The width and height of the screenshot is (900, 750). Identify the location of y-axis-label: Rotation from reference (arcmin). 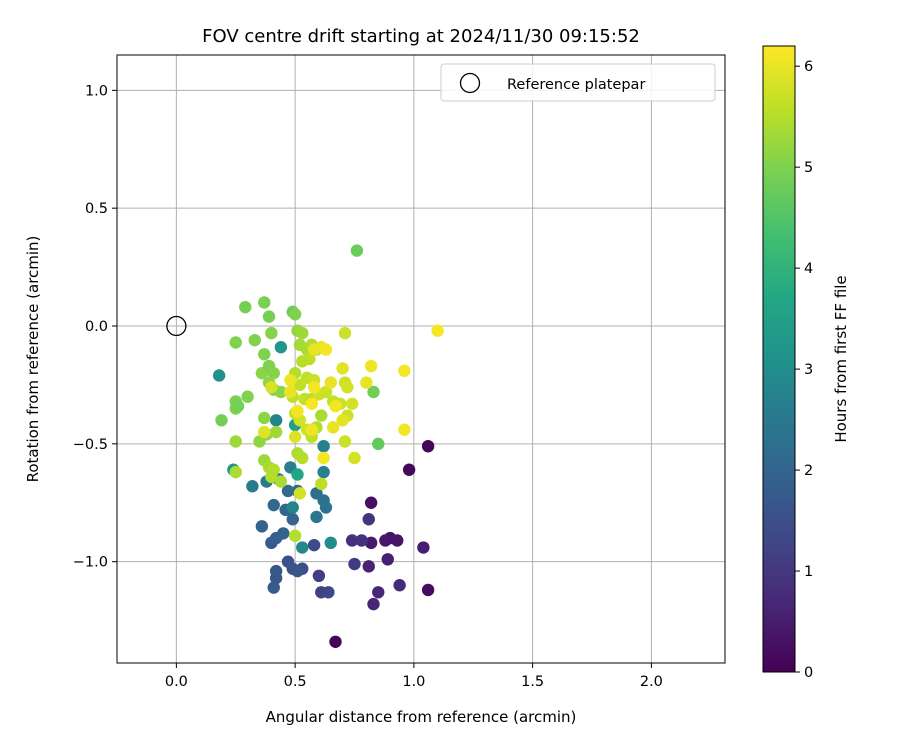
(33, 359).